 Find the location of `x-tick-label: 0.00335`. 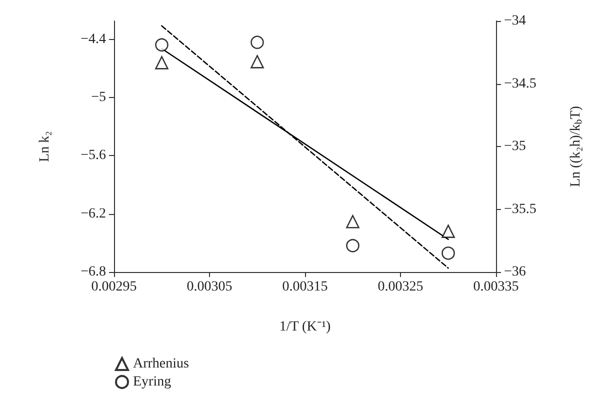

x-tick-label: 0.00335 is located at coordinates (496, 287).